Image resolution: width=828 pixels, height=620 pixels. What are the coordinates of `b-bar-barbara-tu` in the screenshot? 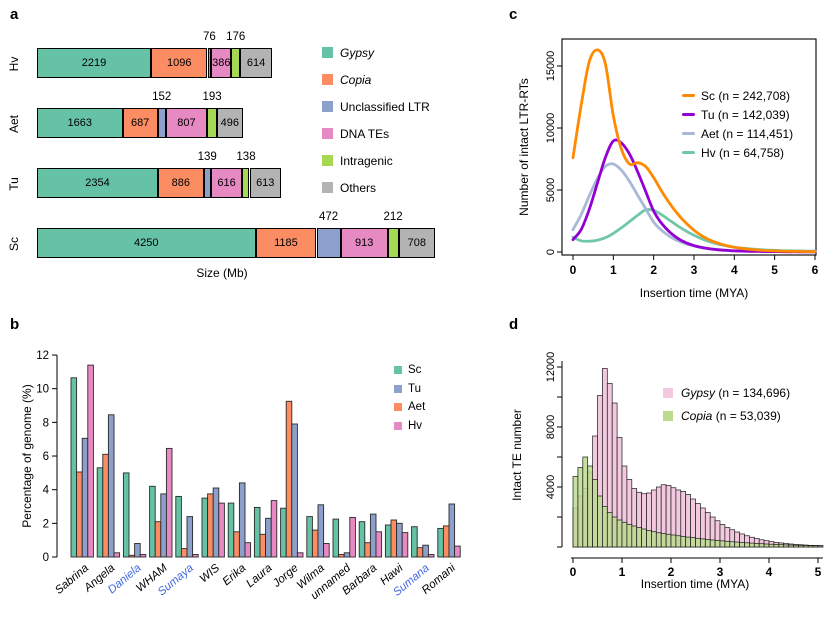 It's located at (373, 535).